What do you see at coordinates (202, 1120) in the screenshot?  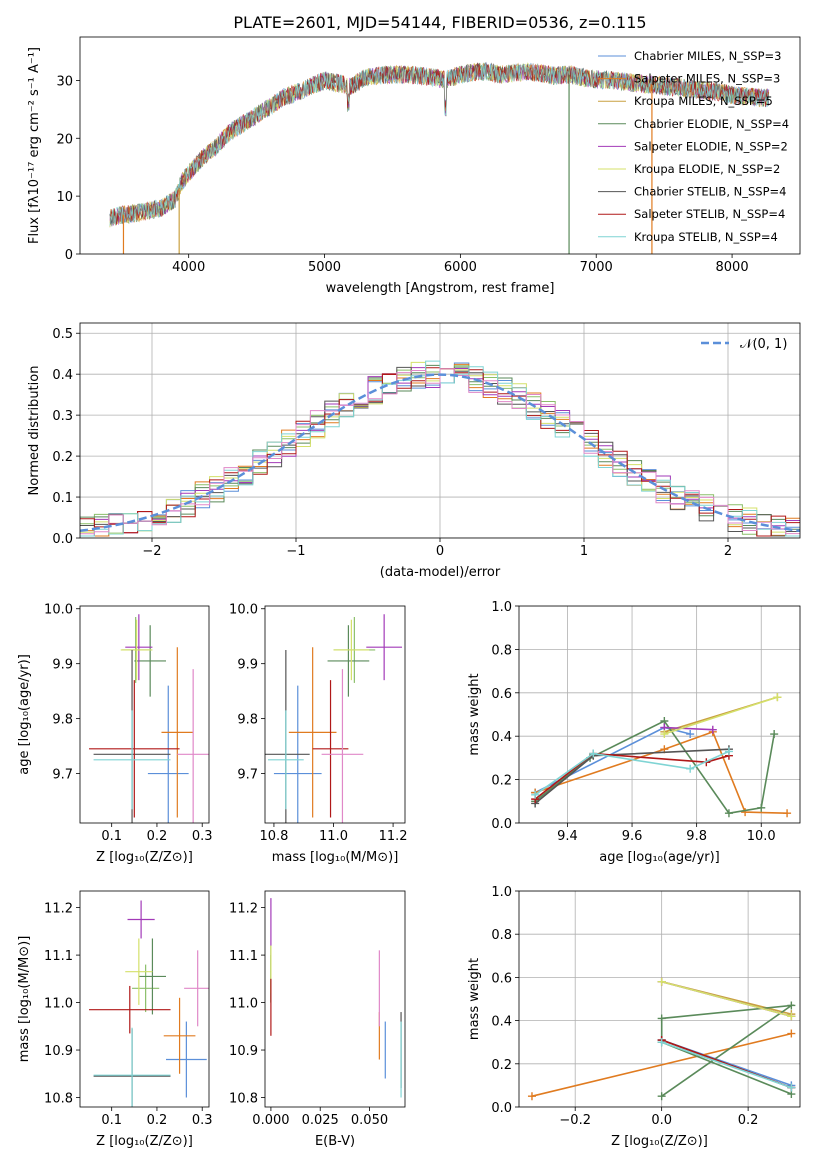 I see `x-tick-label: 0.3` at bounding box center [202, 1120].